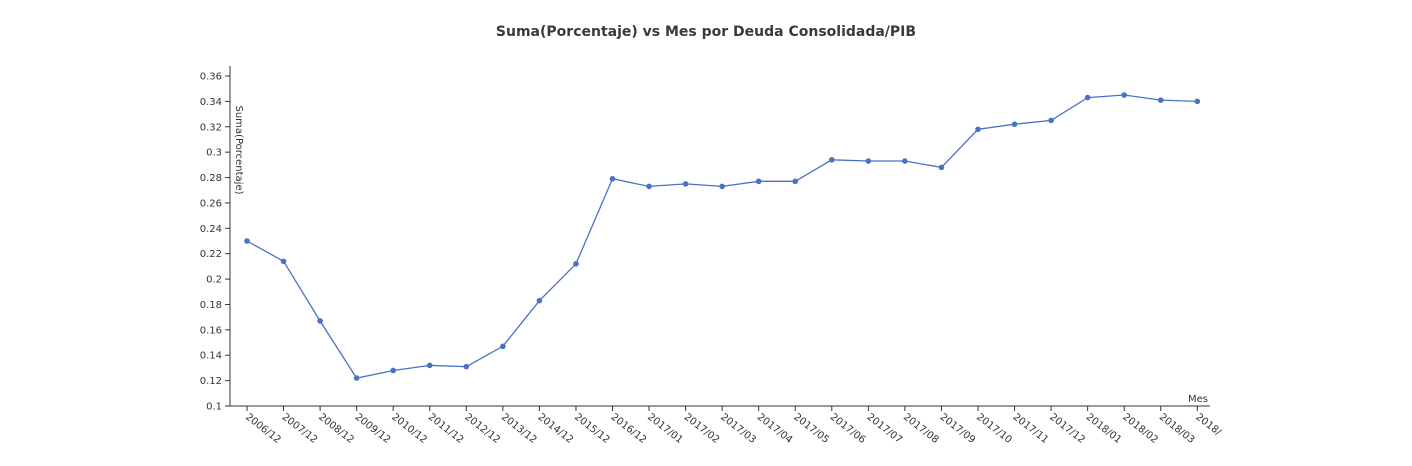  I want to click on x-axis-title: Mes, so click(1198, 399).